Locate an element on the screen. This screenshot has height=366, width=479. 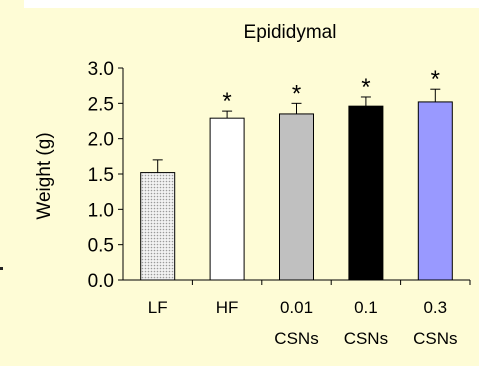
y-tick-label: 0.0 is located at coordinates (101, 281).